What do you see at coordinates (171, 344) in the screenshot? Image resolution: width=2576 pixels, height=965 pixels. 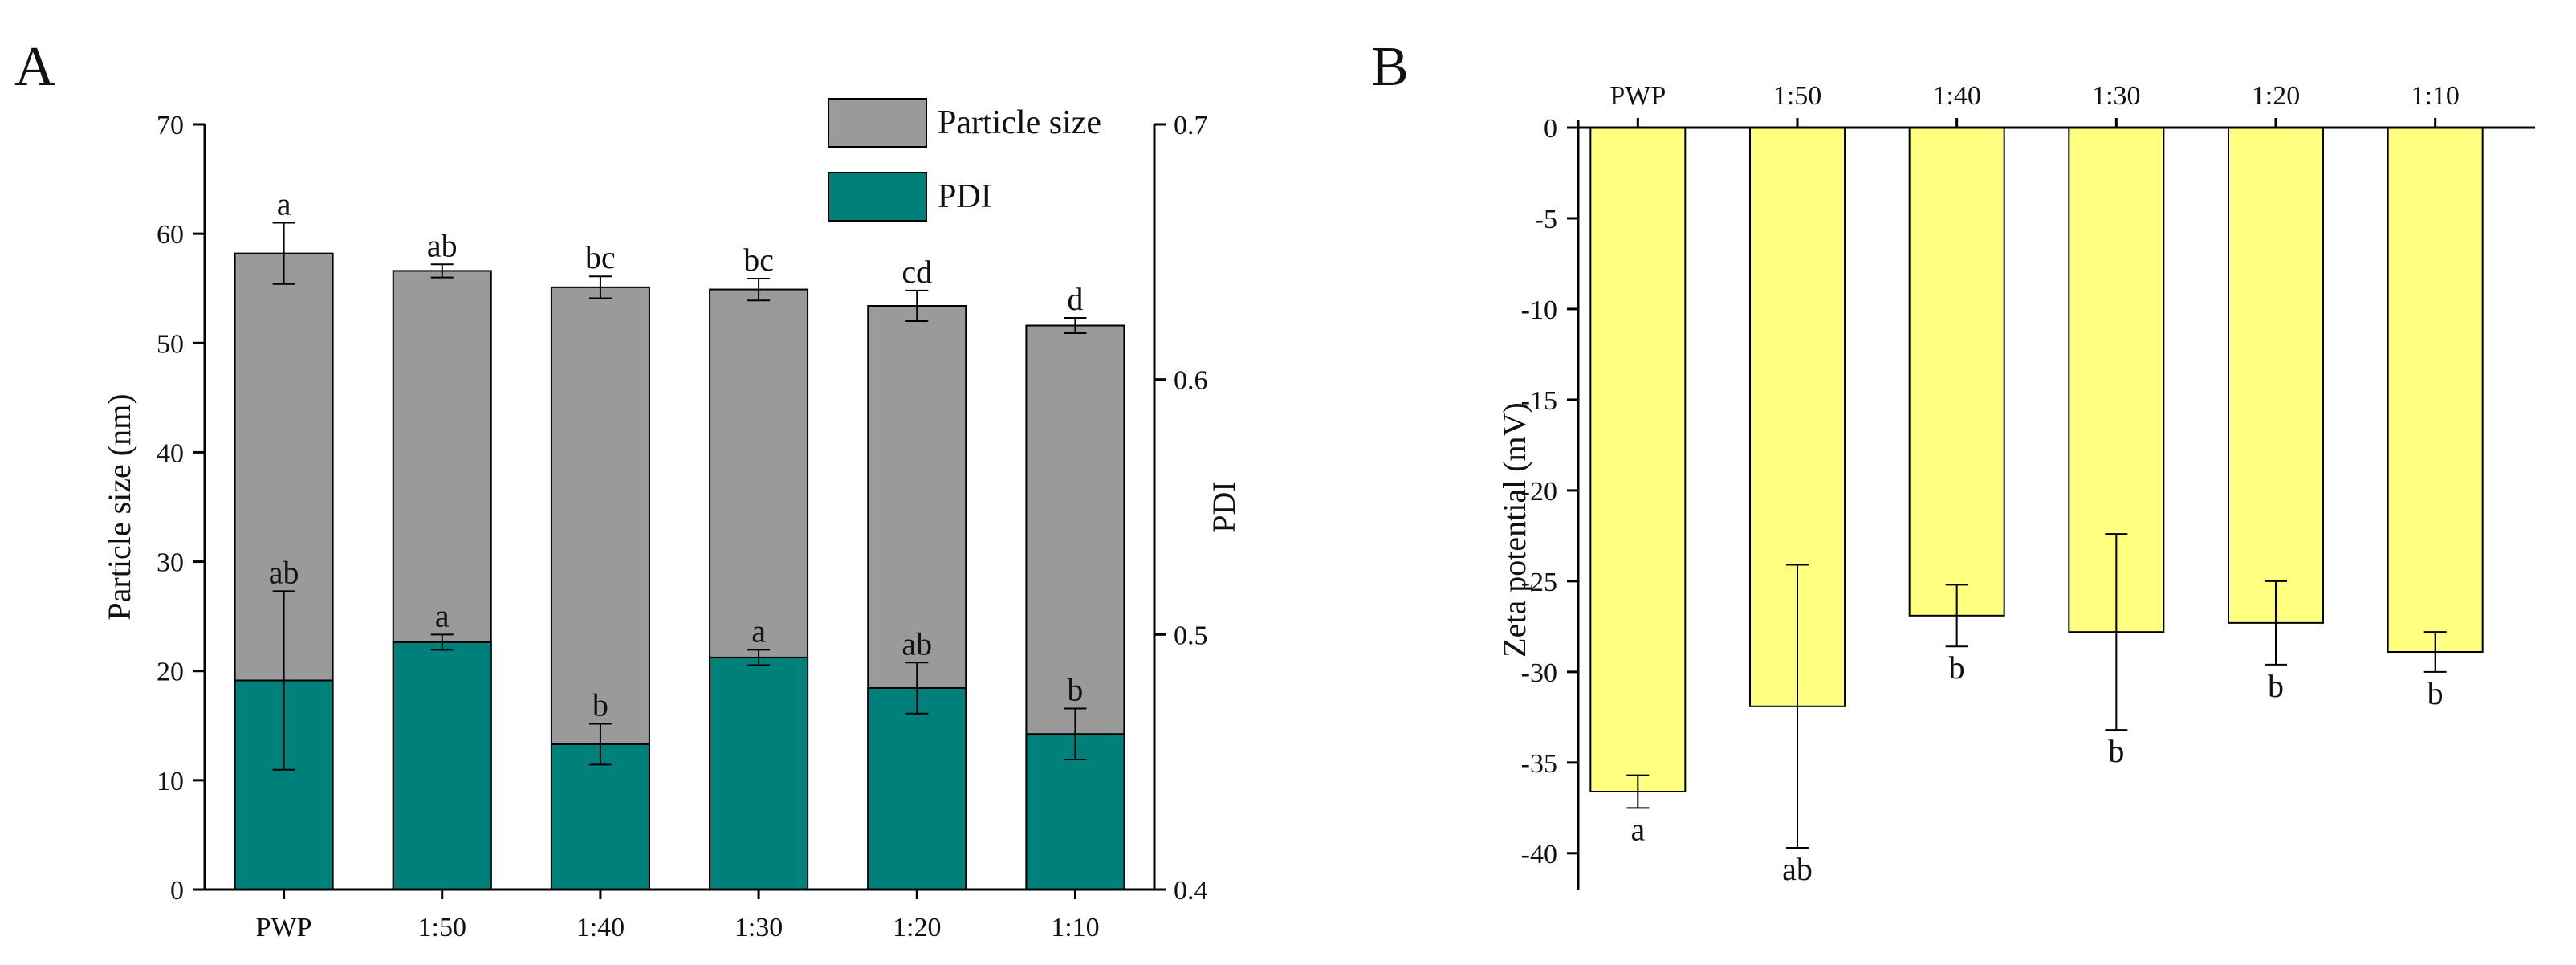 I see `y-tick-label-left: 50` at bounding box center [171, 344].